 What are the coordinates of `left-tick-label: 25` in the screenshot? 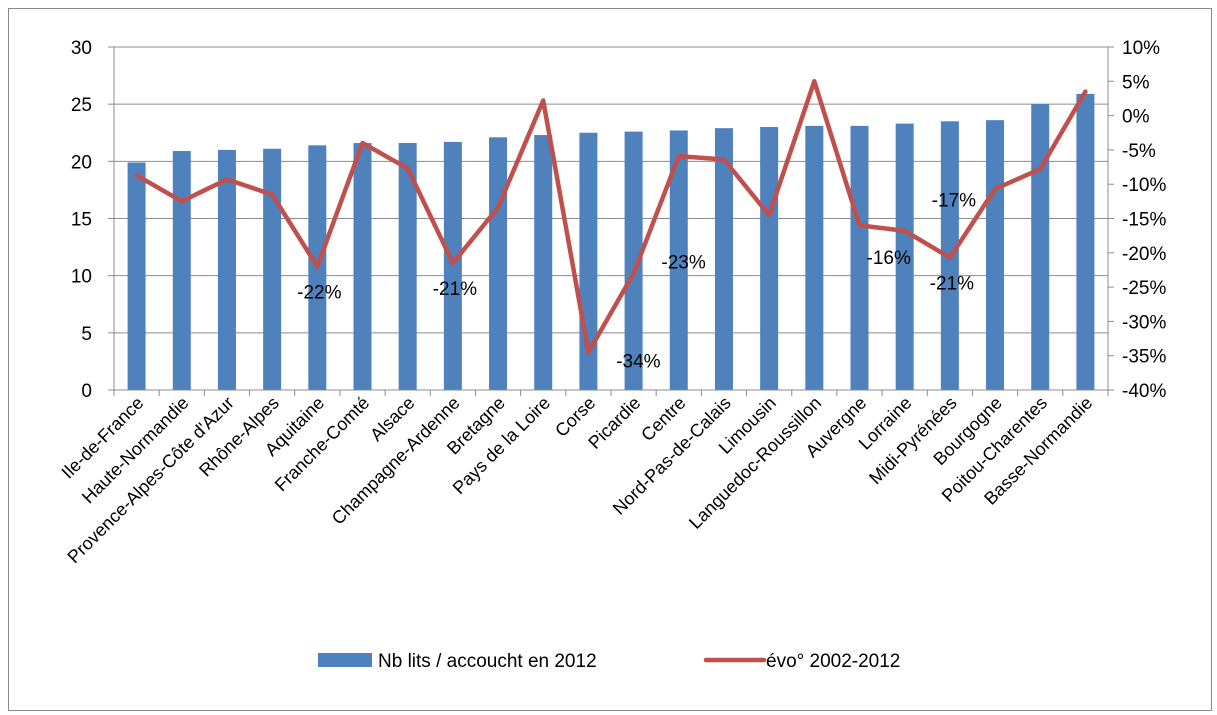 It's located at (81, 105).